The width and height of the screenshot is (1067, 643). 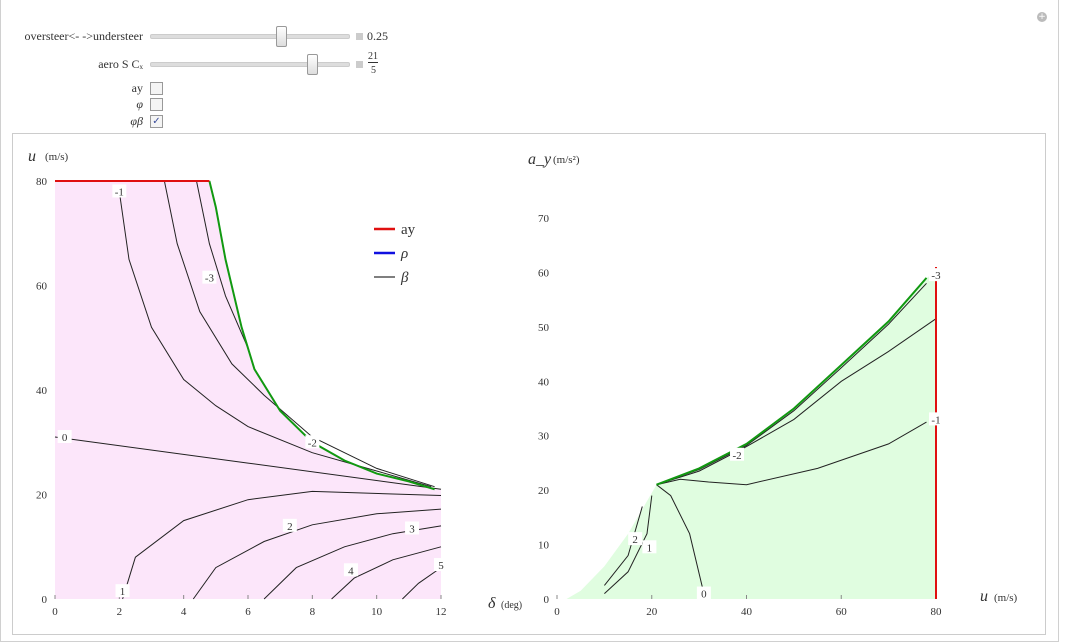 What do you see at coordinates (359, 36) in the screenshot?
I see `slider-oversteer-expand-icon` at bounding box center [359, 36].